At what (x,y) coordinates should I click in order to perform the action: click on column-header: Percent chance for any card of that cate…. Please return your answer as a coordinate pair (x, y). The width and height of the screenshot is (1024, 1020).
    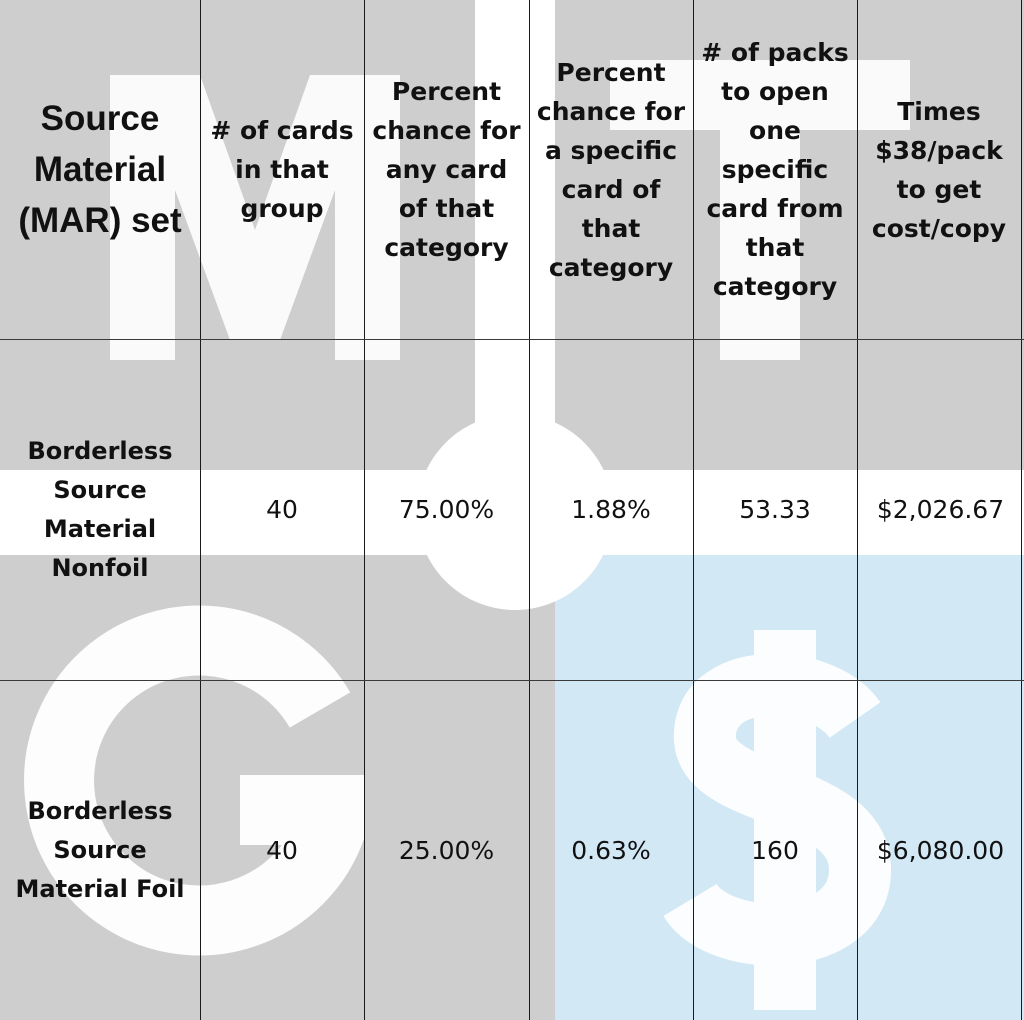
    Looking at the image, I should click on (446, 169).